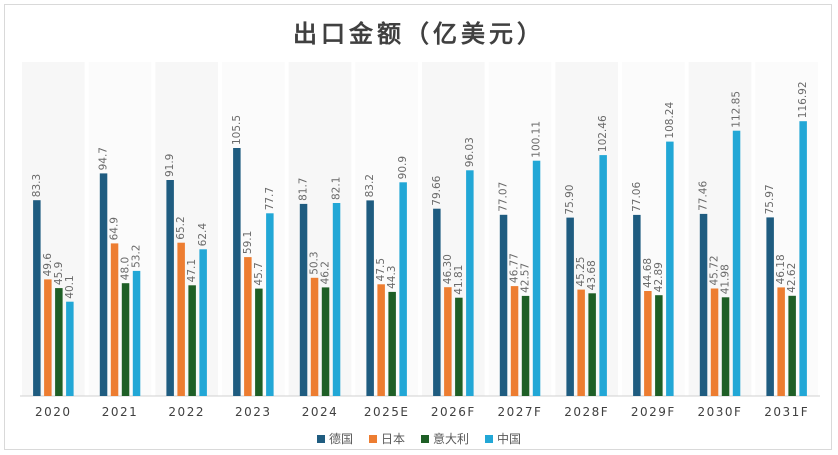 Image resolution: width=838 pixels, height=455 pixels. I want to click on data-label: 50.3, so click(315, 262).